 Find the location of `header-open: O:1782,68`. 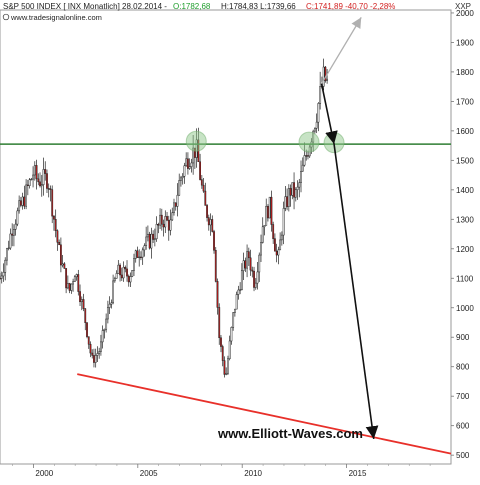

header-open: O:1782,68 is located at coordinates (192, 6).